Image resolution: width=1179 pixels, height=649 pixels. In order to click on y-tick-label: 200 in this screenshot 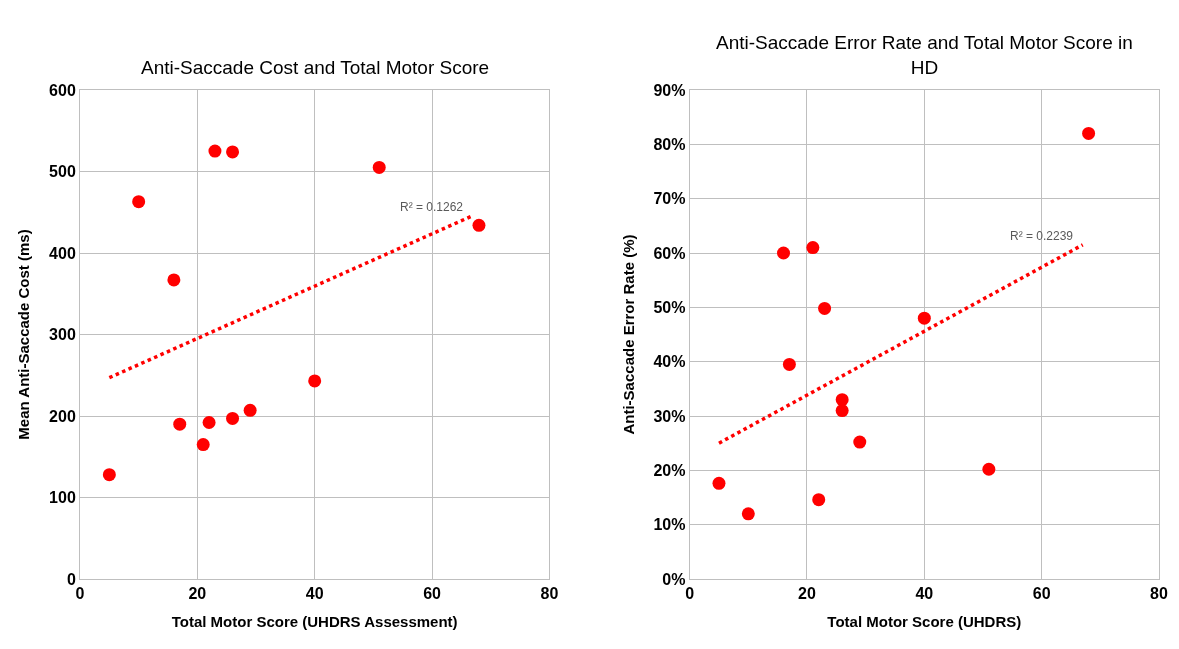, I will do `click(62, 416)`.